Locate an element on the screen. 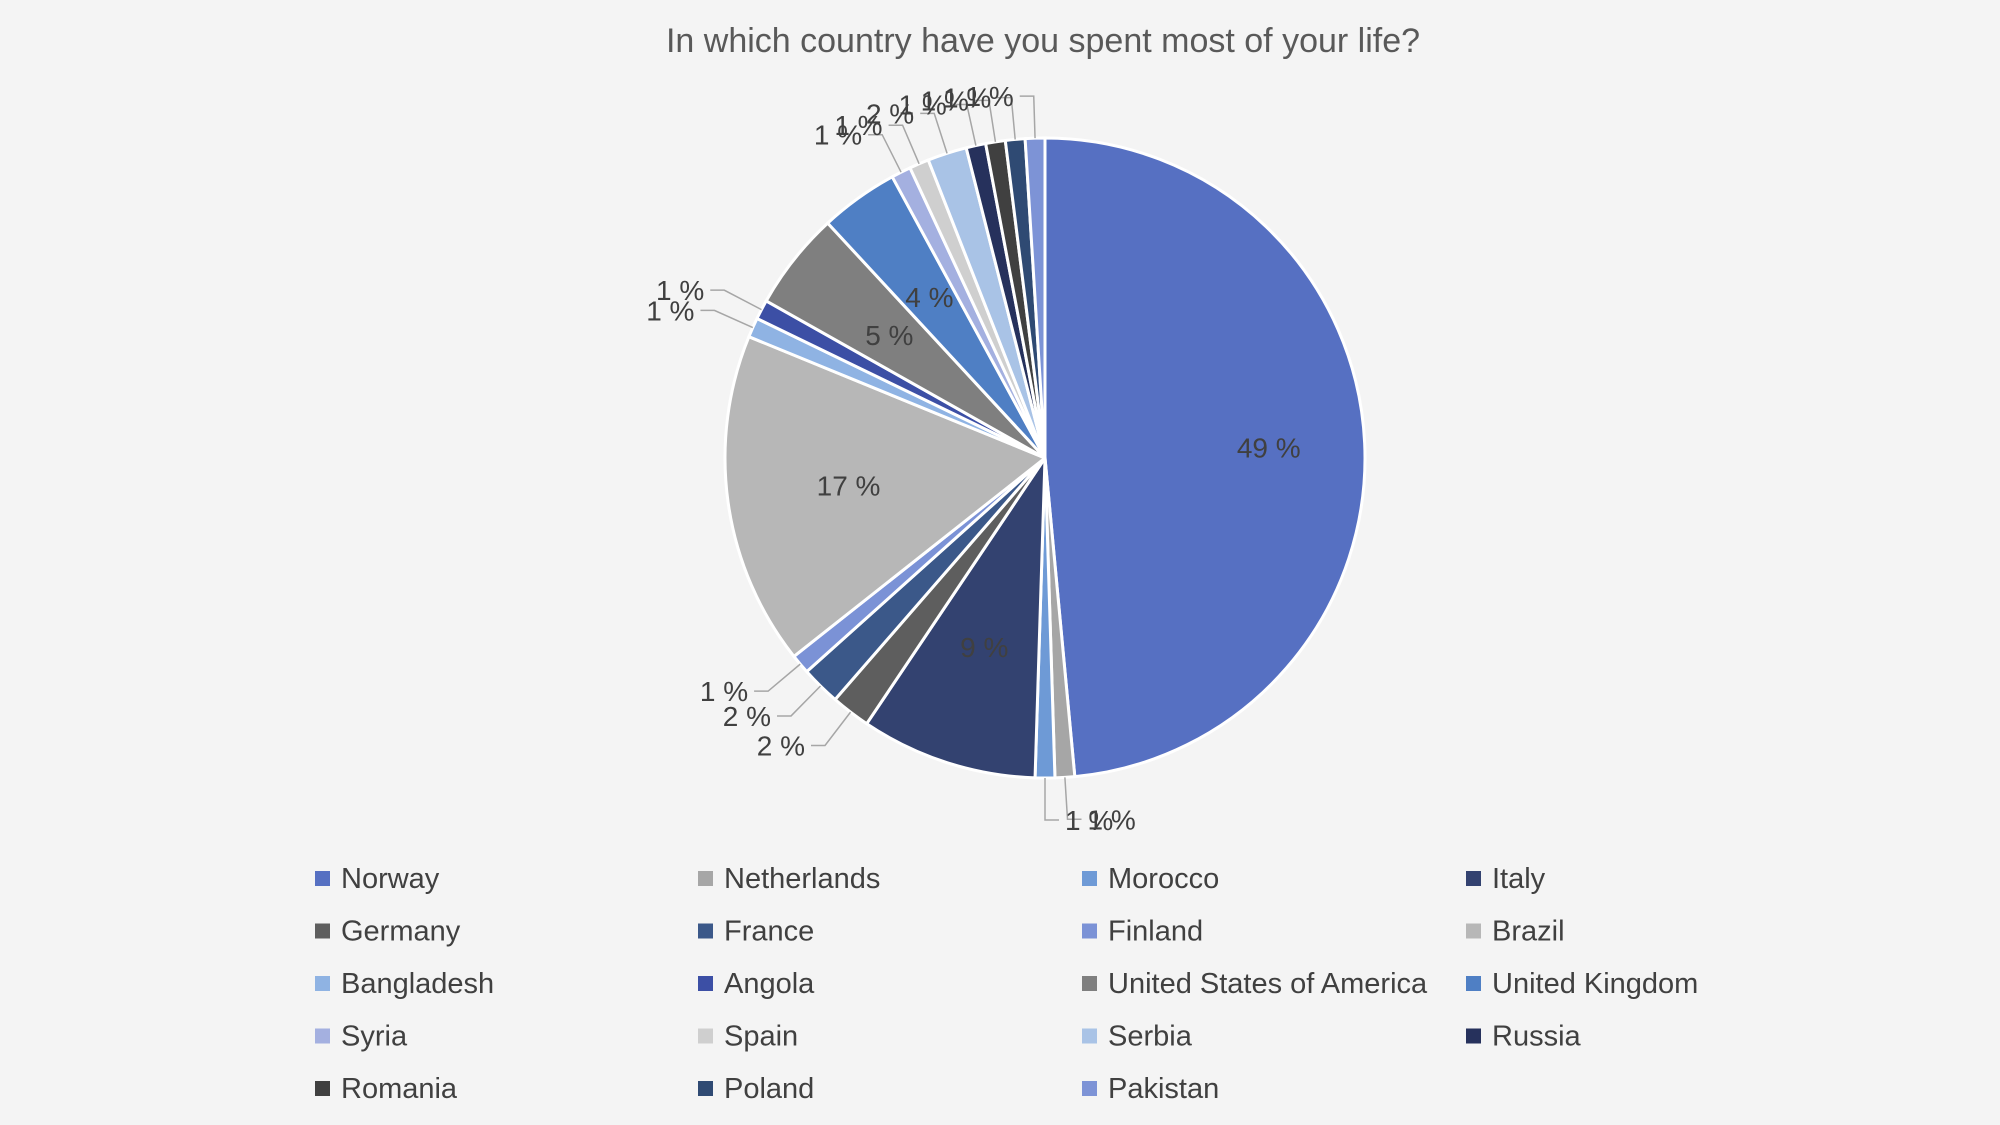 Image resolution: width=2000 pixels, height=1125 pixels. pie-slice-norway is located at coordinates (1205, 457).